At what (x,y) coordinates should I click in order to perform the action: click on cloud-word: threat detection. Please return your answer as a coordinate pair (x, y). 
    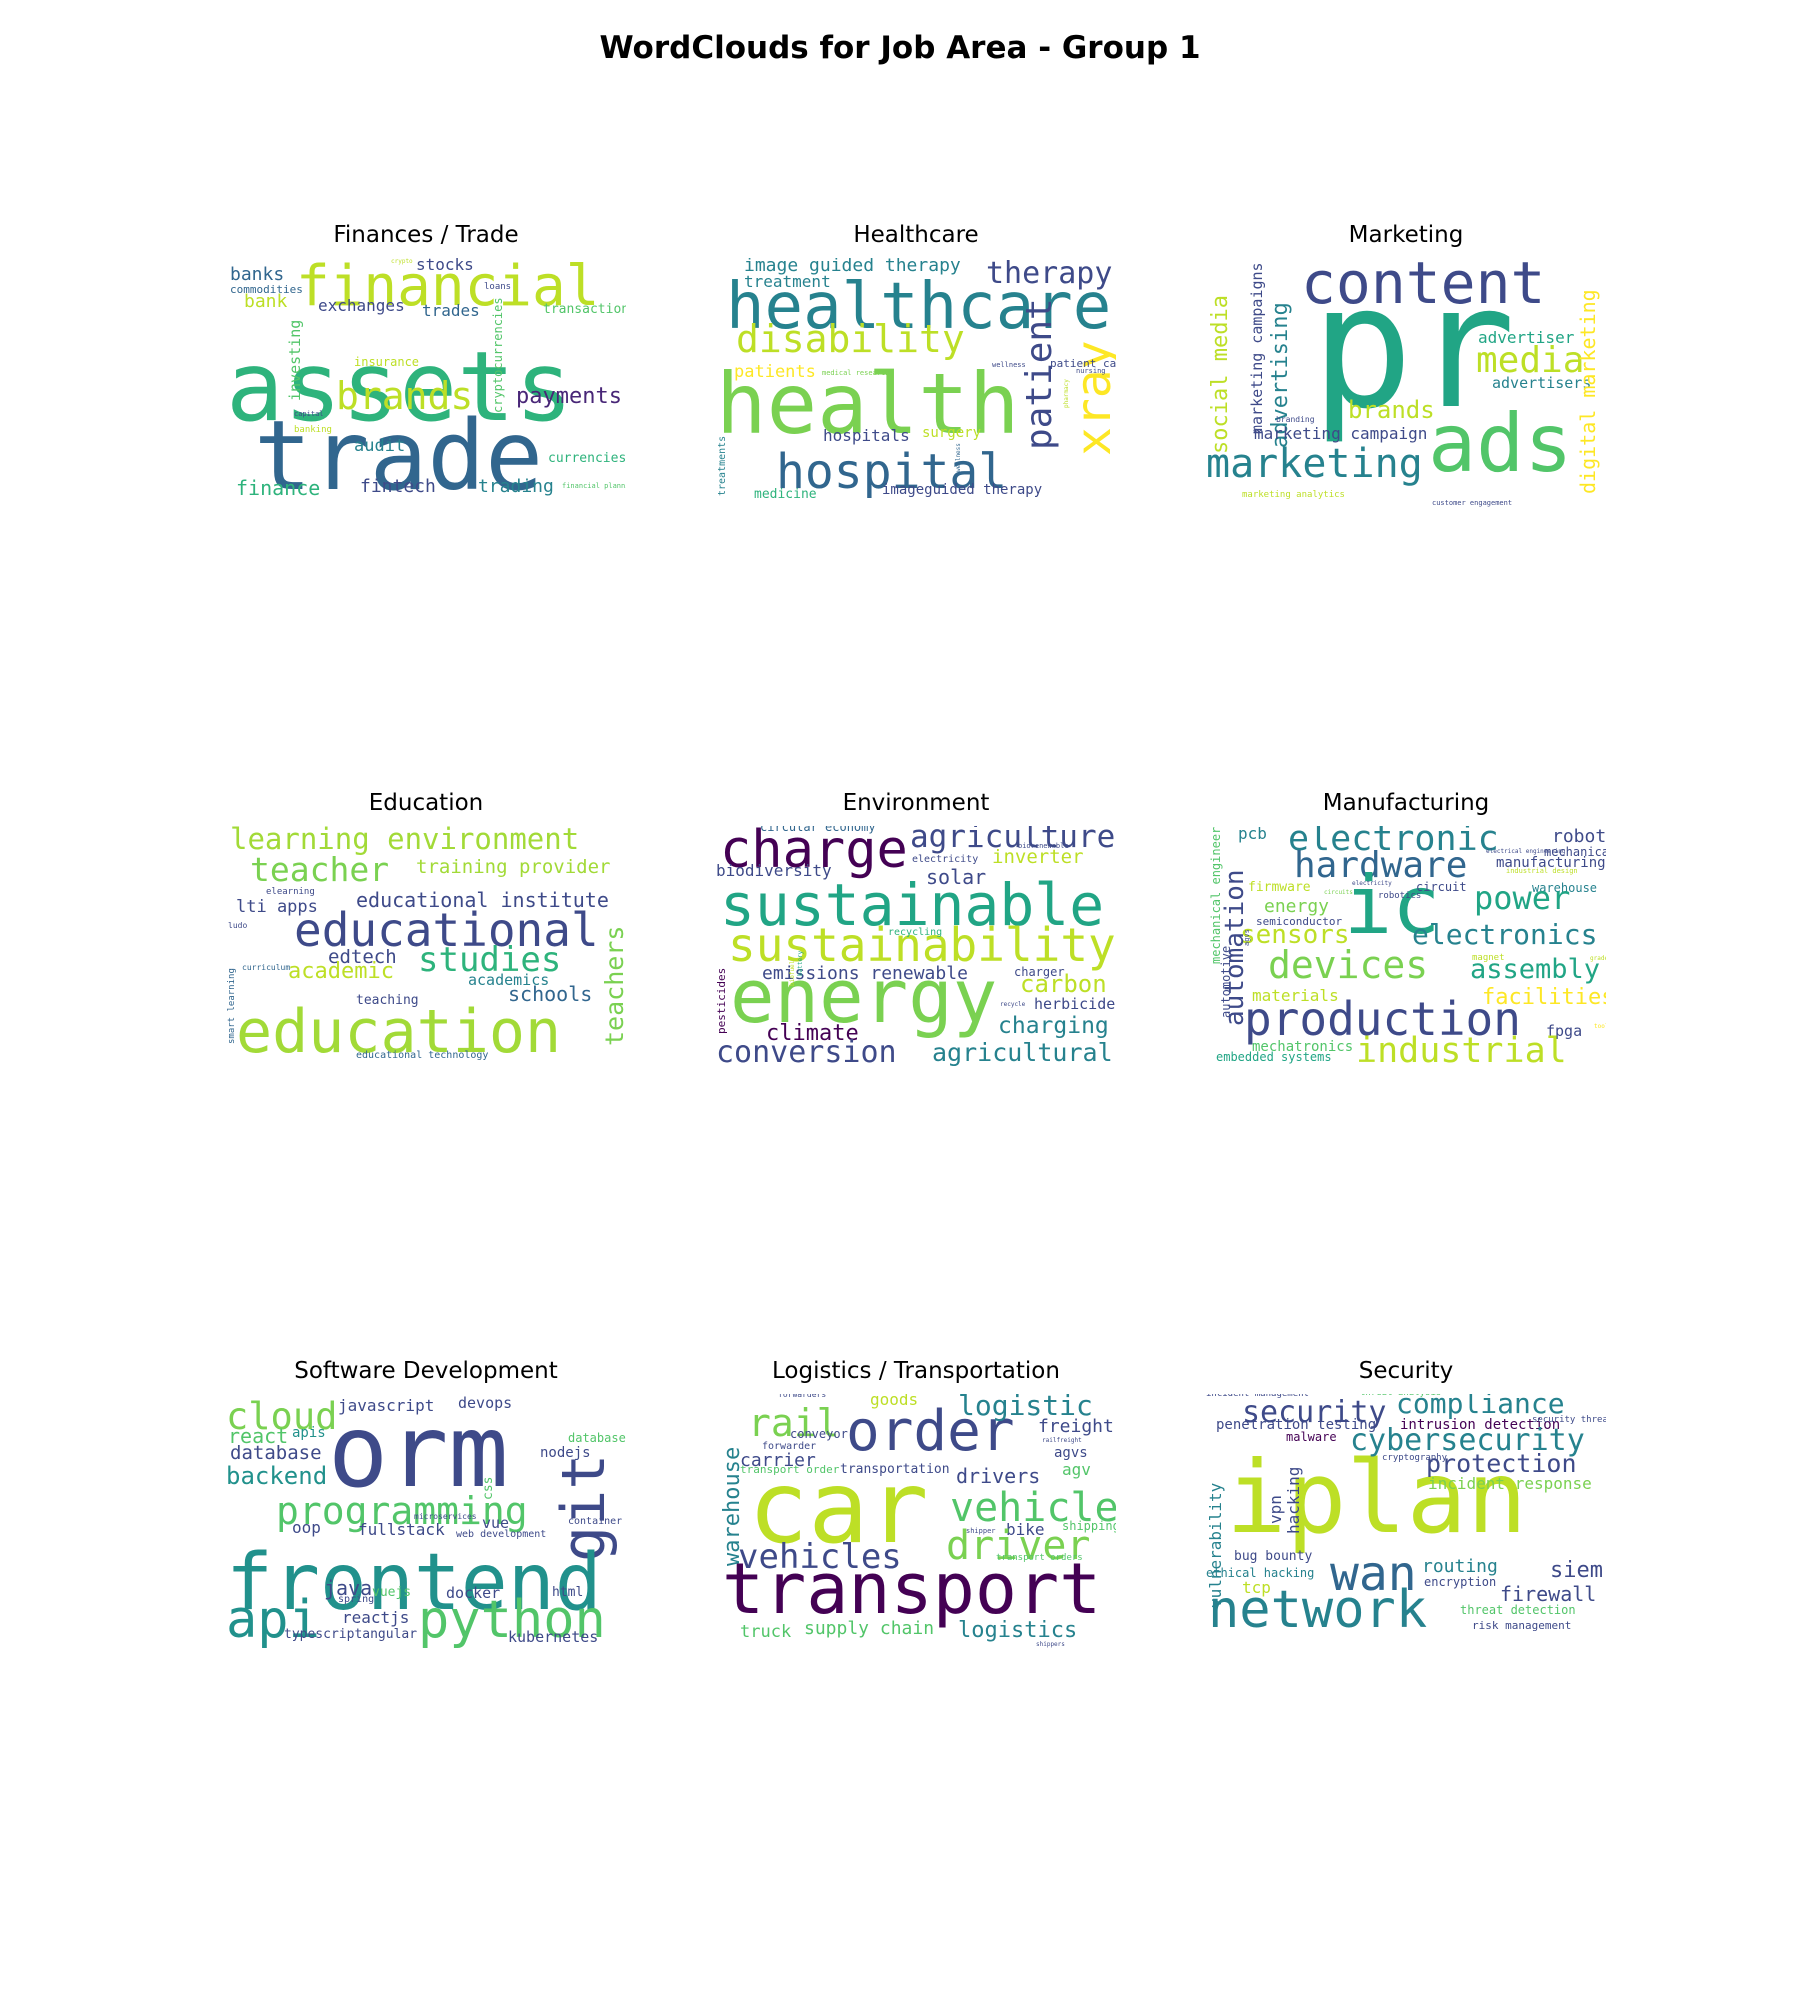
    Looking at the image, I should click on (1518, 1610).